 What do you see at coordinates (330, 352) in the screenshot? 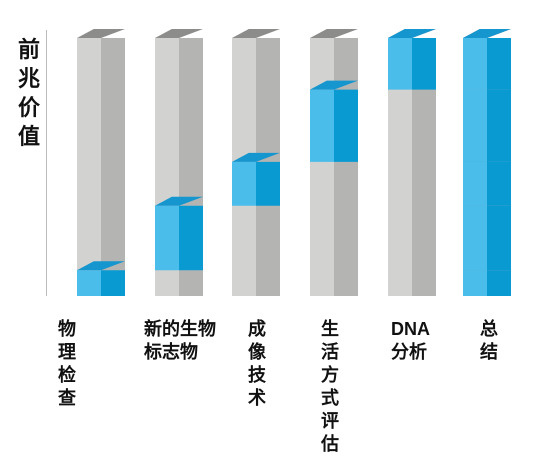
I see `category-label-line: 活` at bounding box center [330, 352].